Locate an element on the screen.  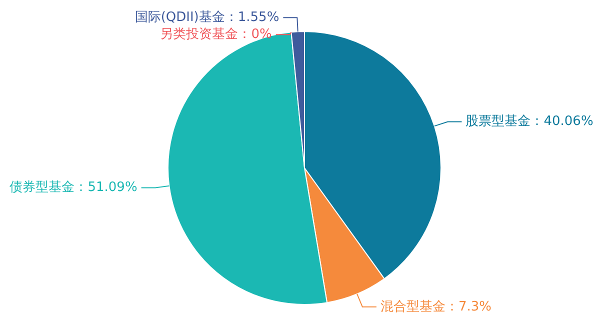
data-label: ：1.55% is located at coordinates (252, 18).